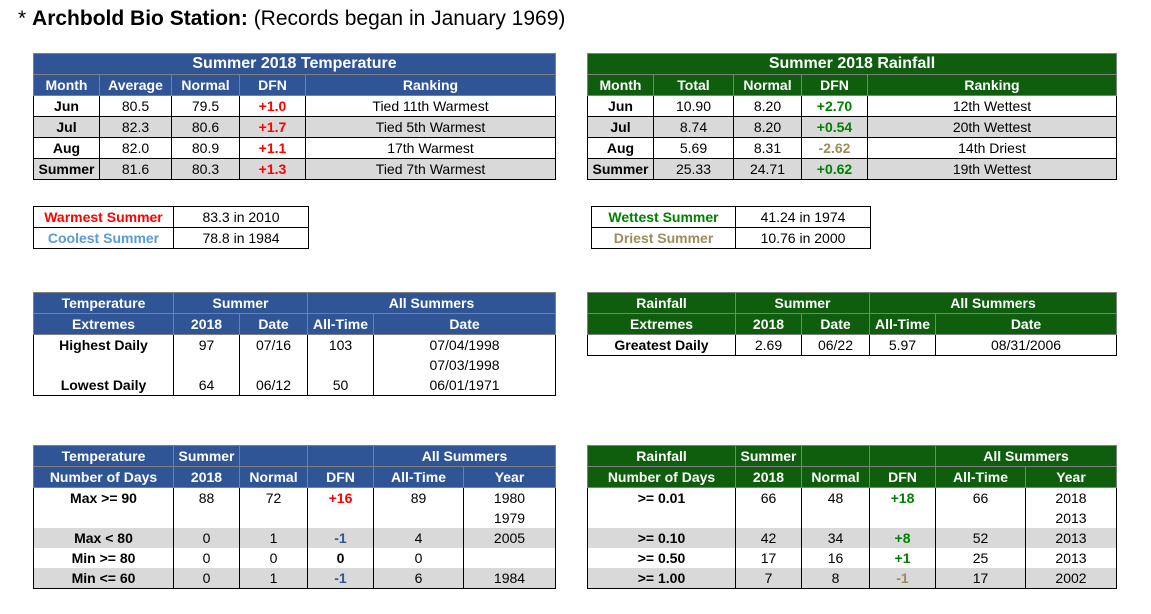  Describe the element at coordinates (140, 18) in the screenshot. I see `title-station: Archbold Bio Station:` at that location.